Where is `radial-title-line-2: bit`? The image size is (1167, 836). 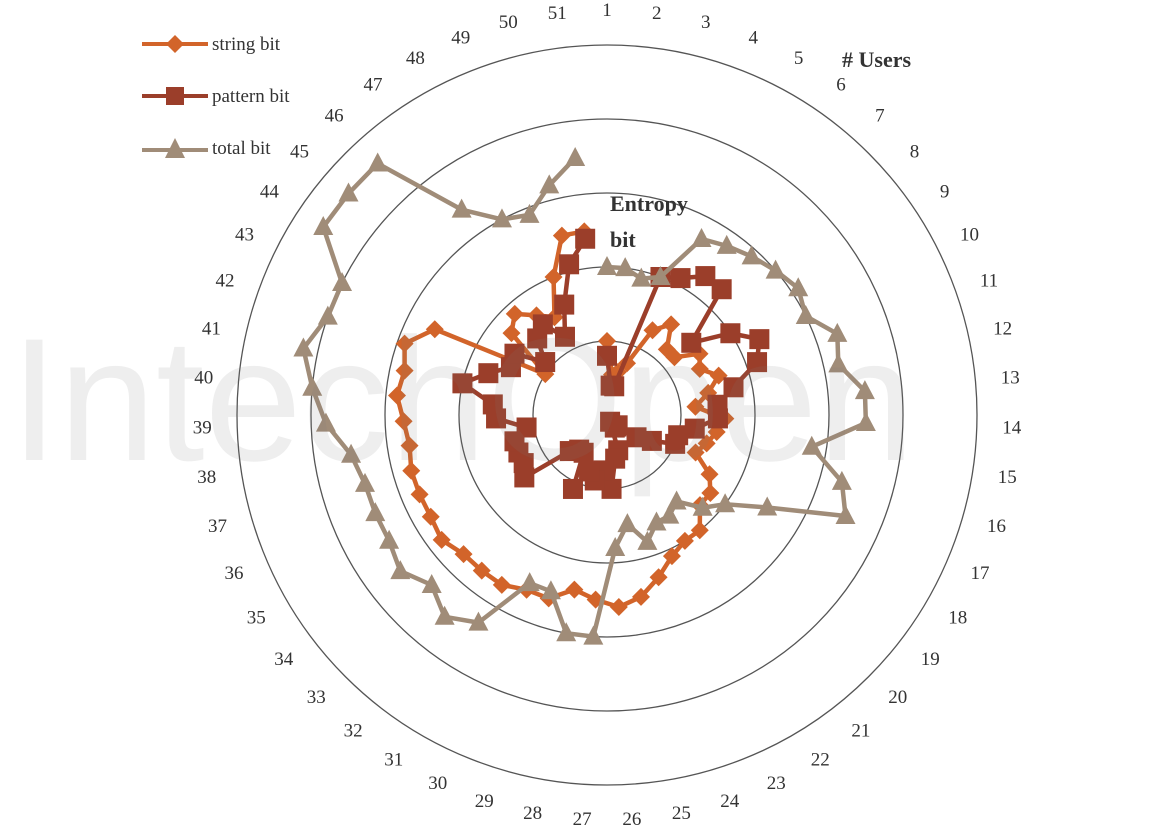 radial-title-line-2: bit is located at coordinates (623, 239).